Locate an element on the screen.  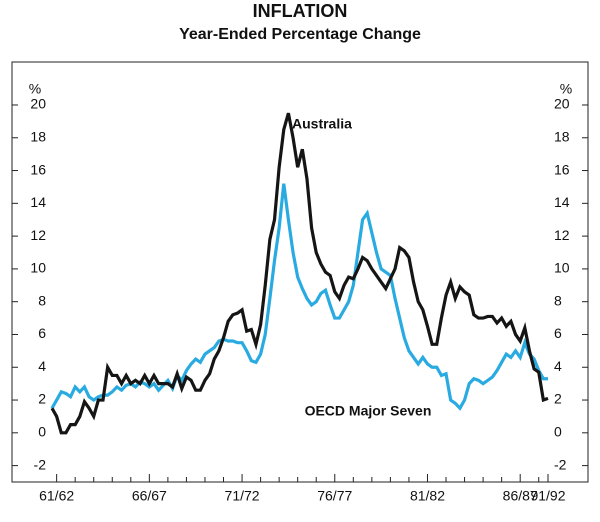
y-tick-label: 10 is located at coordinates (38, 268).